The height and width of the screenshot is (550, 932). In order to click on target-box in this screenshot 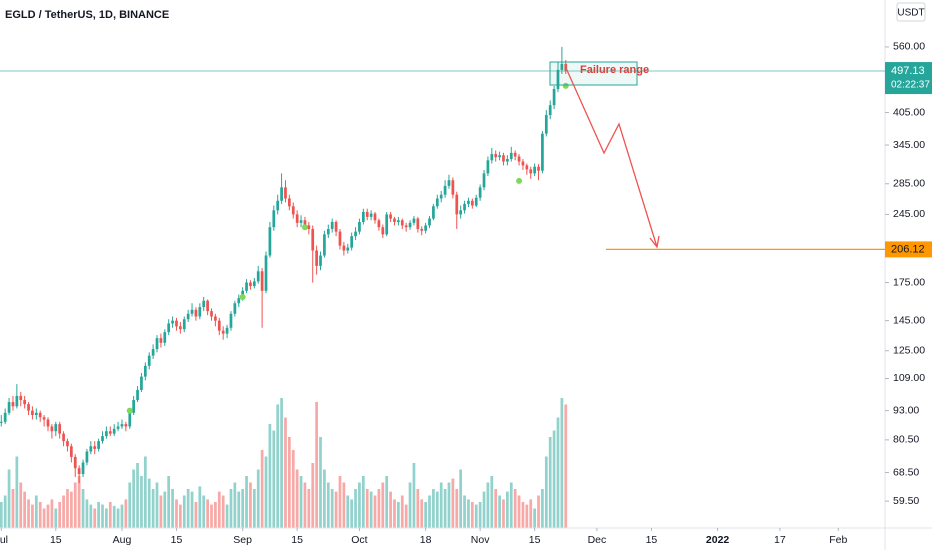, I will do `click(908, 249)`.